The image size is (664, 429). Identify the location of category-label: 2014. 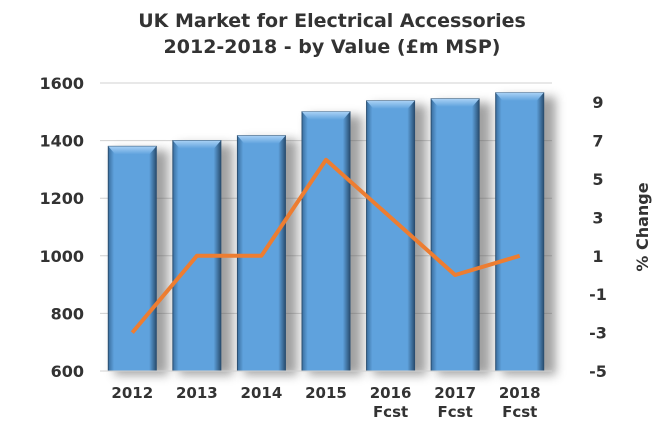
(262, 393).